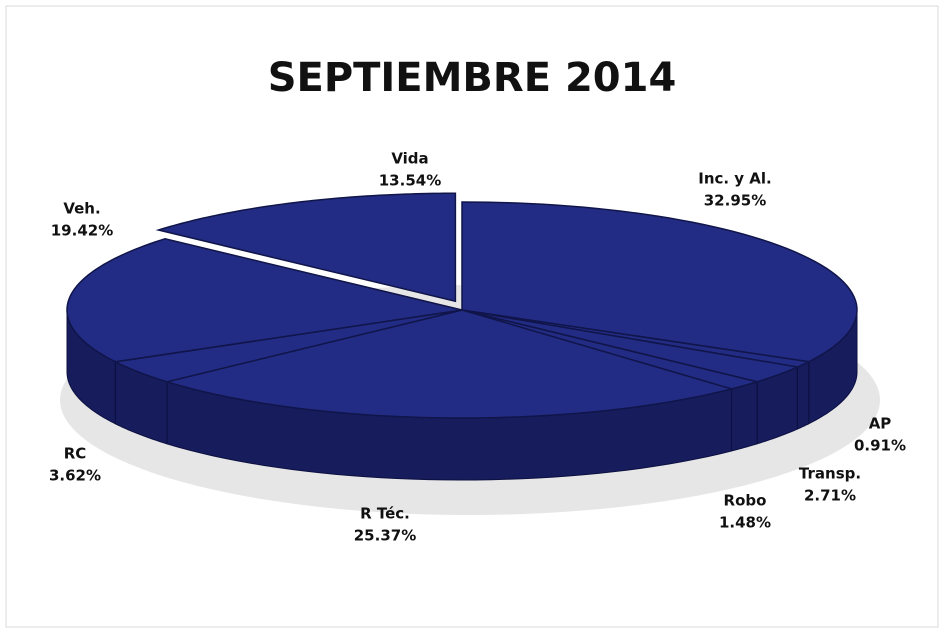 Image resolution: width=944 pixels, height=633 pixels. I want to click on slice-value-label: 2.71%, so click(830, 496).